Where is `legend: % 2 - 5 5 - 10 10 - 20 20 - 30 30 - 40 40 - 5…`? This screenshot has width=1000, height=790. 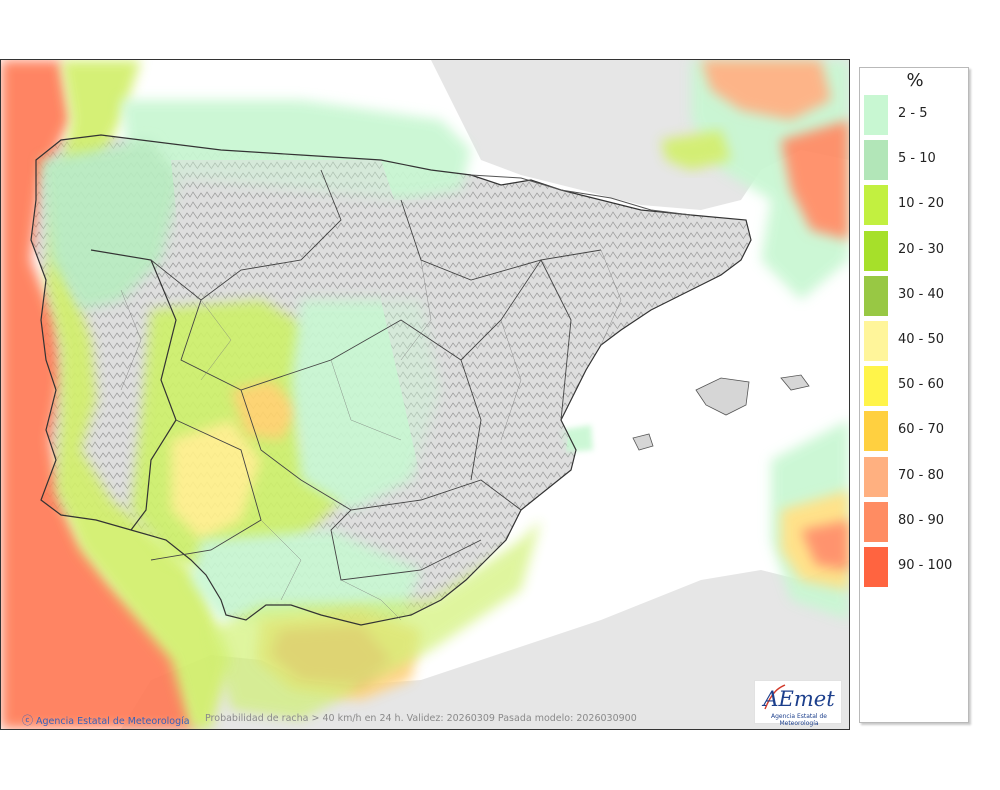 legend: % 2 - 5 5 - 10 10 - 20 20 - 30 30 - 40 40 - 5… is located at coordinates (914, 395).